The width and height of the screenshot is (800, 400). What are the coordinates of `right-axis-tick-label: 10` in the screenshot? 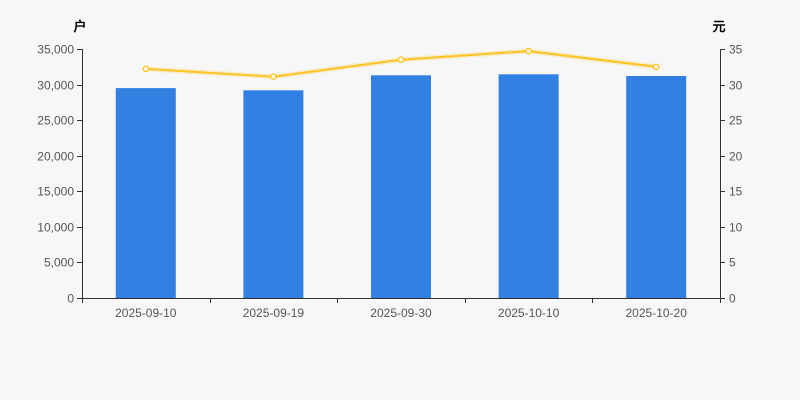 It's located at (736, 228).